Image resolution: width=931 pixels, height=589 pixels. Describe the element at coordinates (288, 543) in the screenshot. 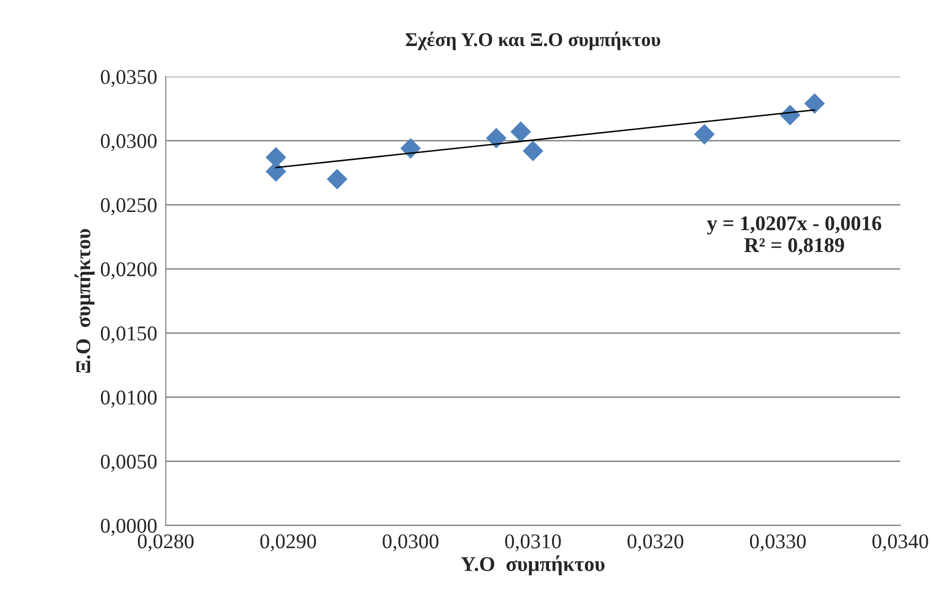

I see `x-tick-label: 0,0290` at that location.